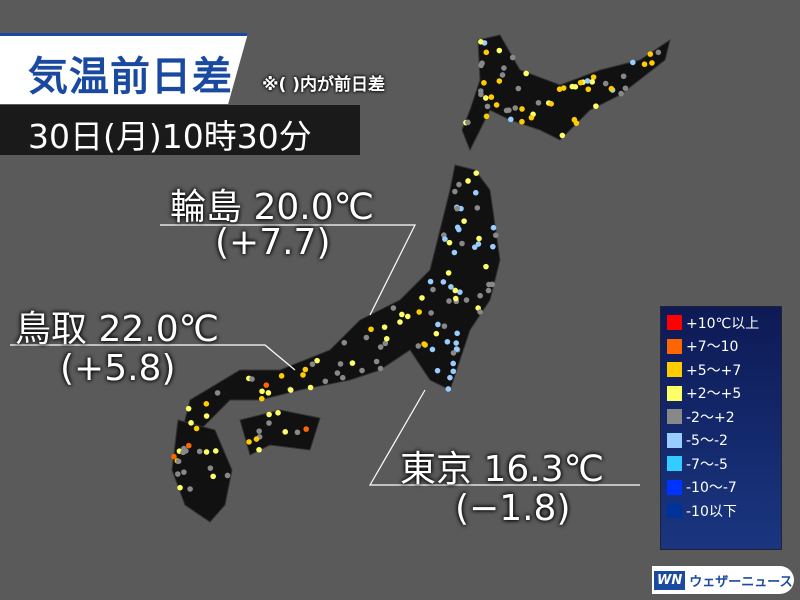  I want to click on legend-item: -2〜+2, so click(724, 417).